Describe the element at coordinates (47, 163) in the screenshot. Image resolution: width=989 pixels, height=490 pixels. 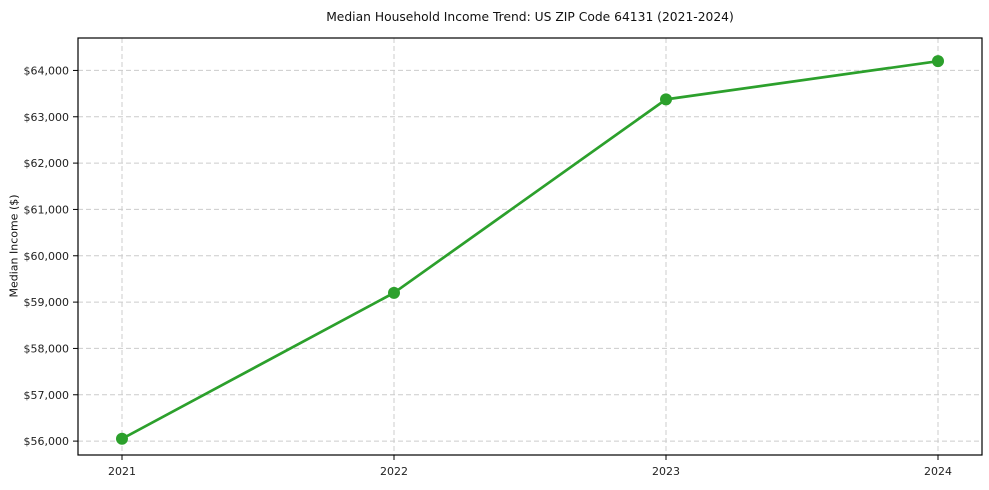
I see `y-tick-label: $62,000` at that location.